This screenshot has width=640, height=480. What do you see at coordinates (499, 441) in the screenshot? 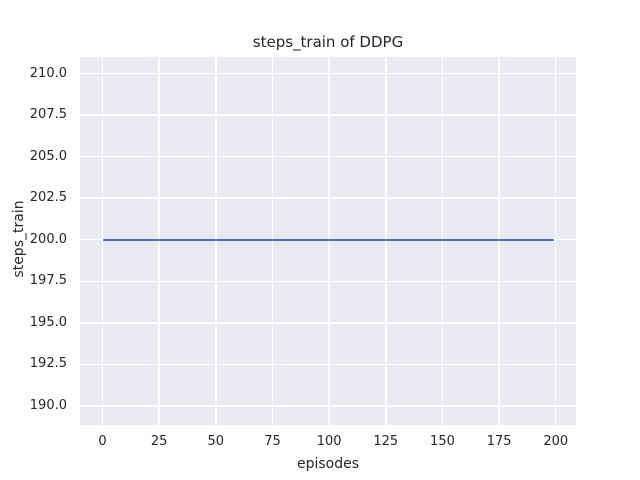
I see `x-tick-label: 175` at bounding box center [499, 441].